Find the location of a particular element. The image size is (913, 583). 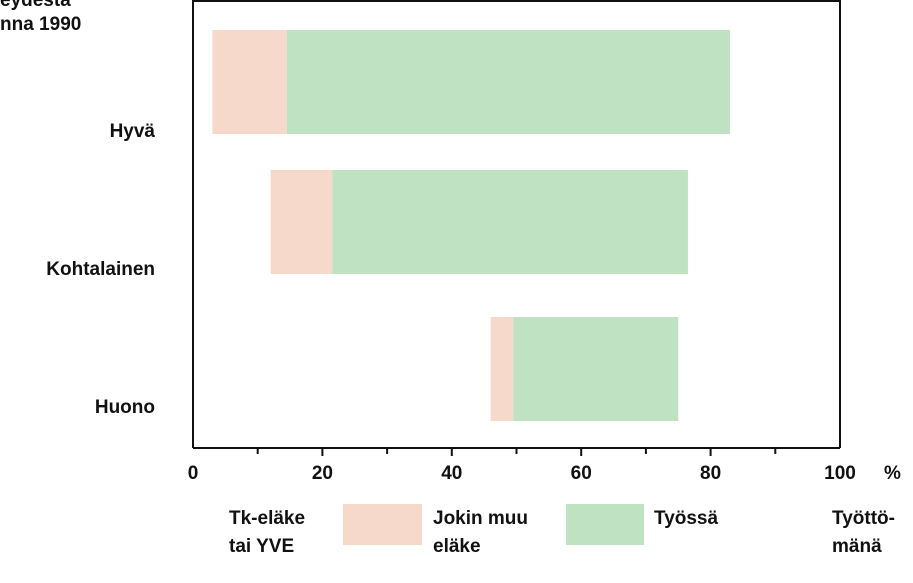

x-tick-label: 60 is located at coordinates (581, 473).